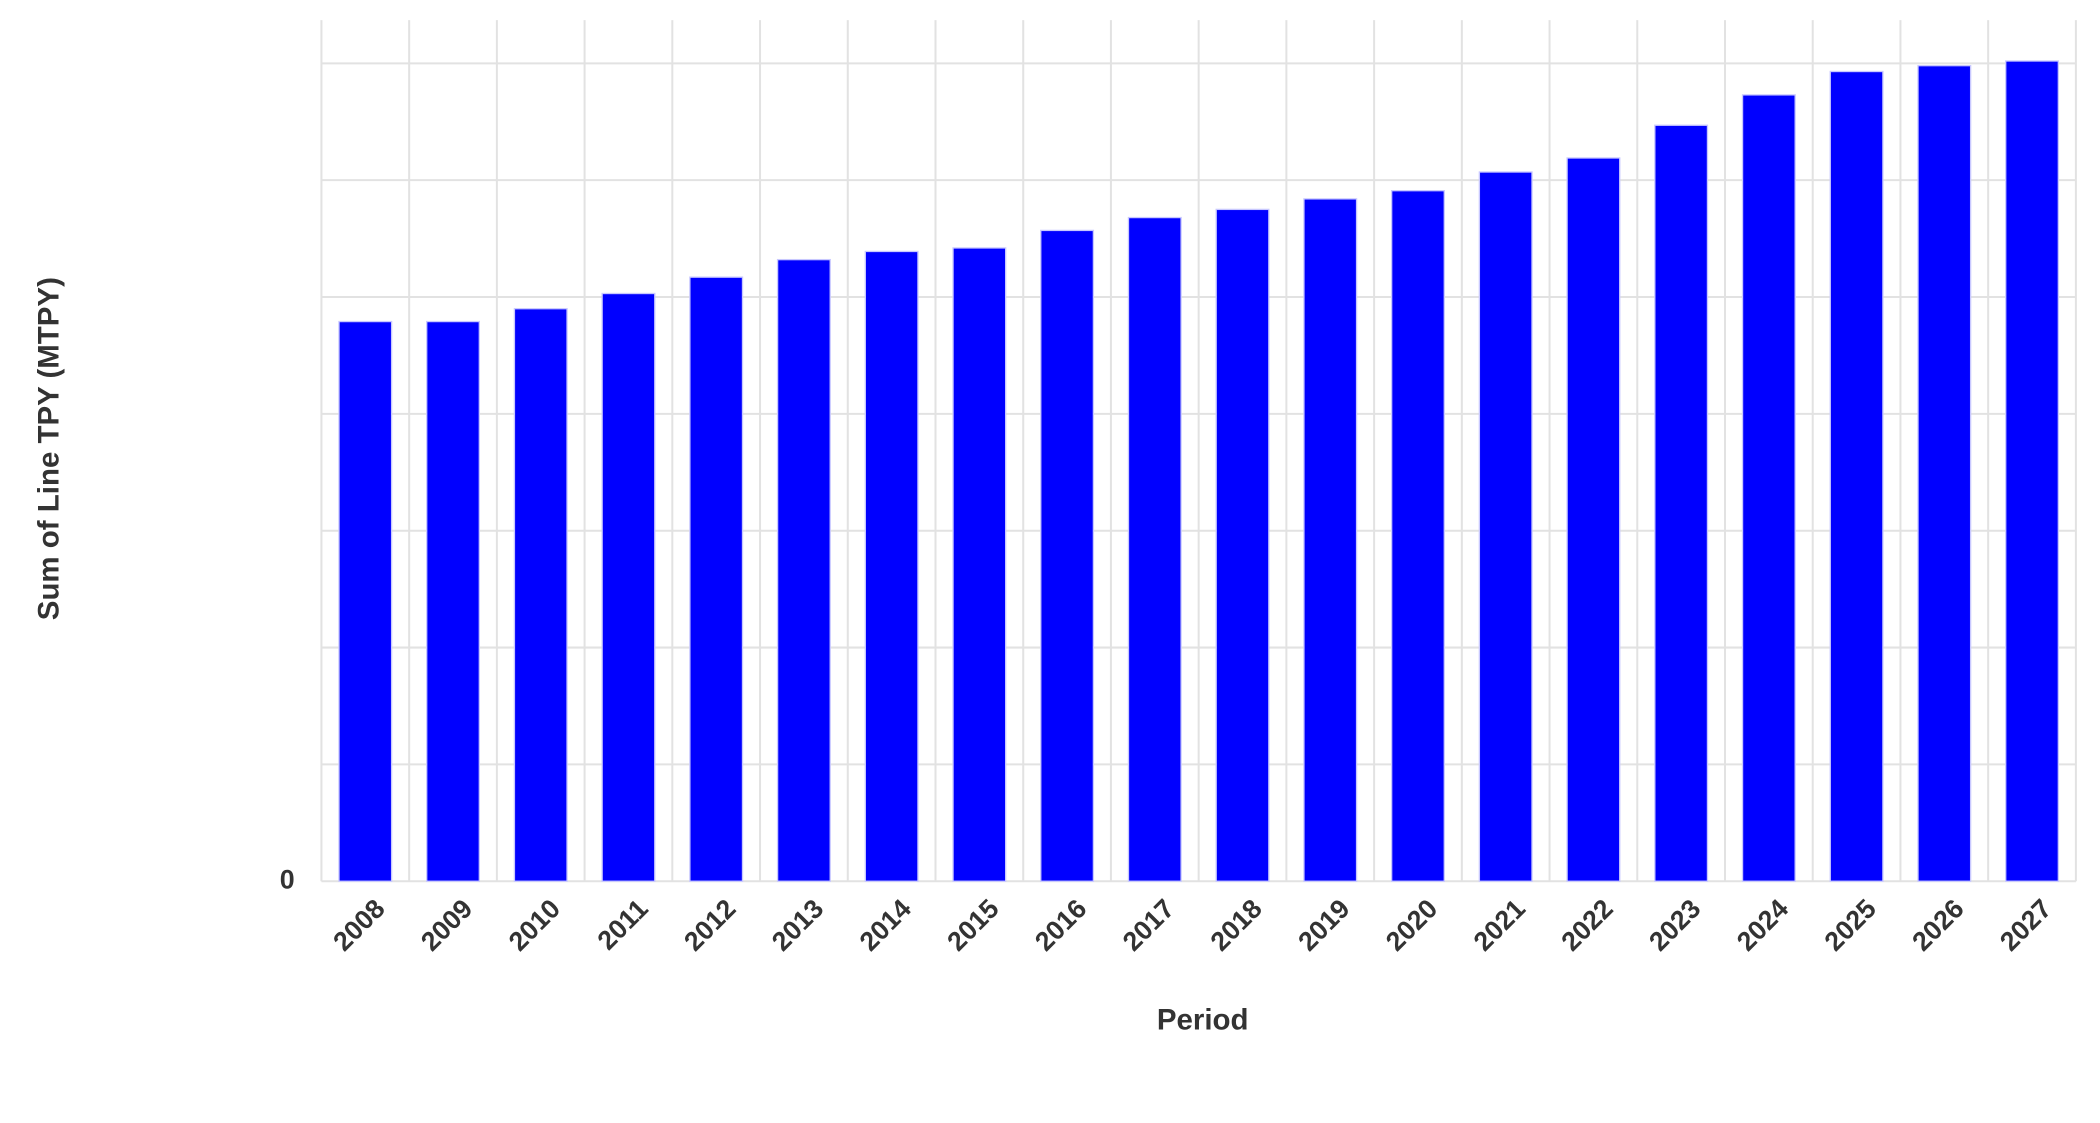  Describe the element at coordinates (1411, 924) in the screenshot. I see `x-tick-label: 2020` at that location.